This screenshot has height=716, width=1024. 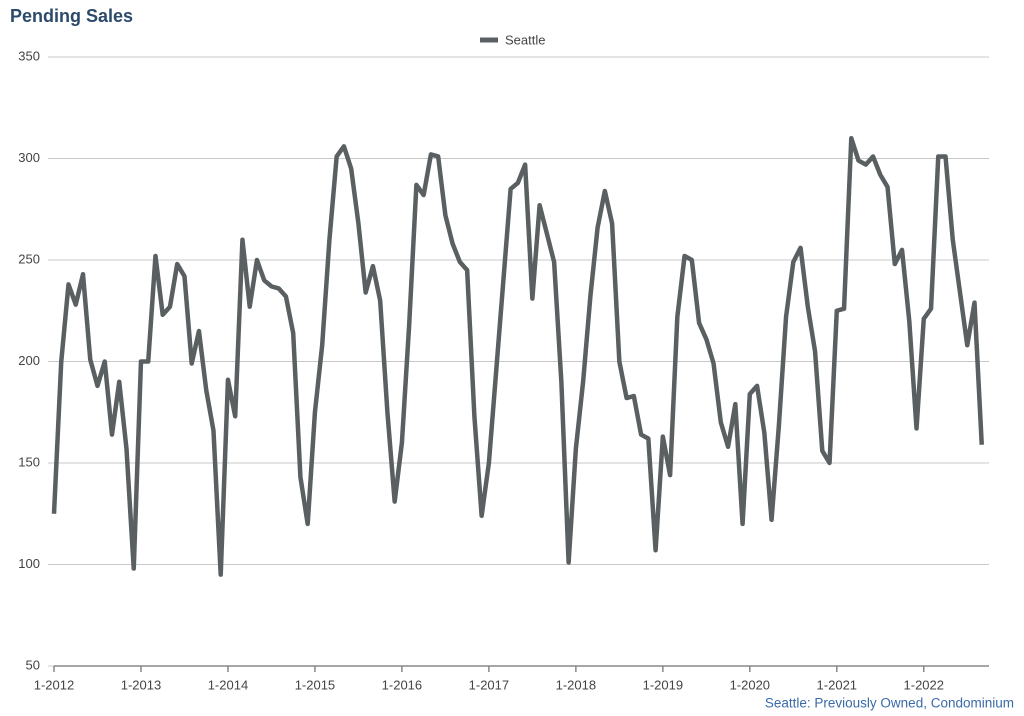 What do you see at coordinates (525, 39) in the screenshot?
I see `legend-label: Seattle` at bounding box center [525, 39].